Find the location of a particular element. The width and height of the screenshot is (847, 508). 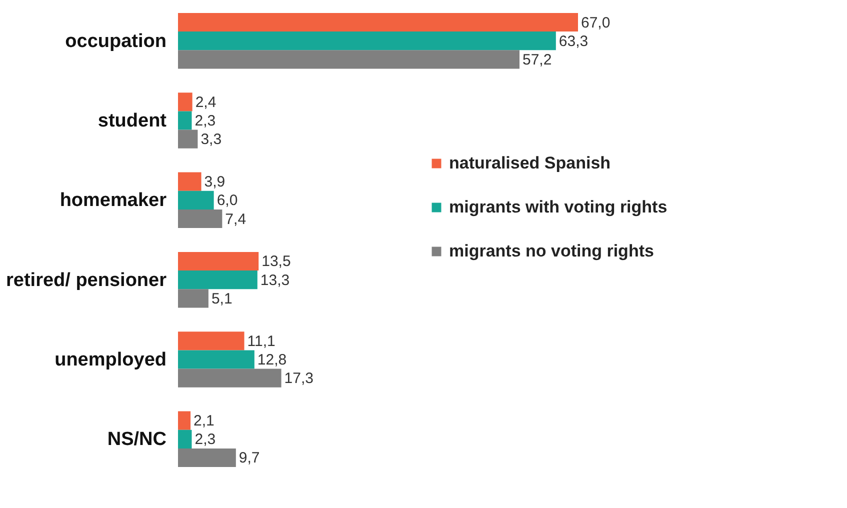

legend-label: migrants no voting rights is located at coordinates (551, 251).